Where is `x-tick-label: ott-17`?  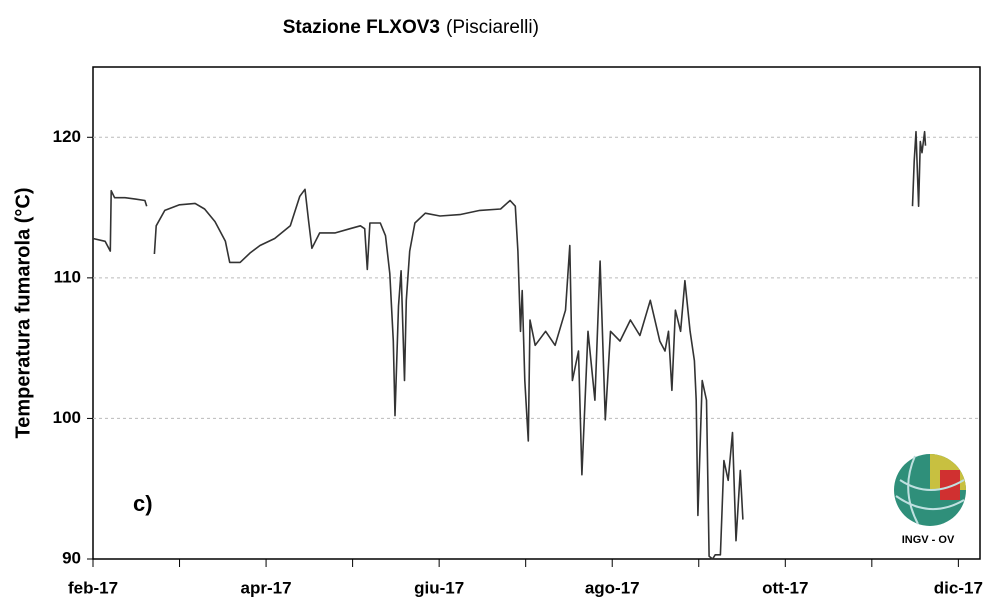 x-tick-label: ott-17 is located at coordinates (785, 587).